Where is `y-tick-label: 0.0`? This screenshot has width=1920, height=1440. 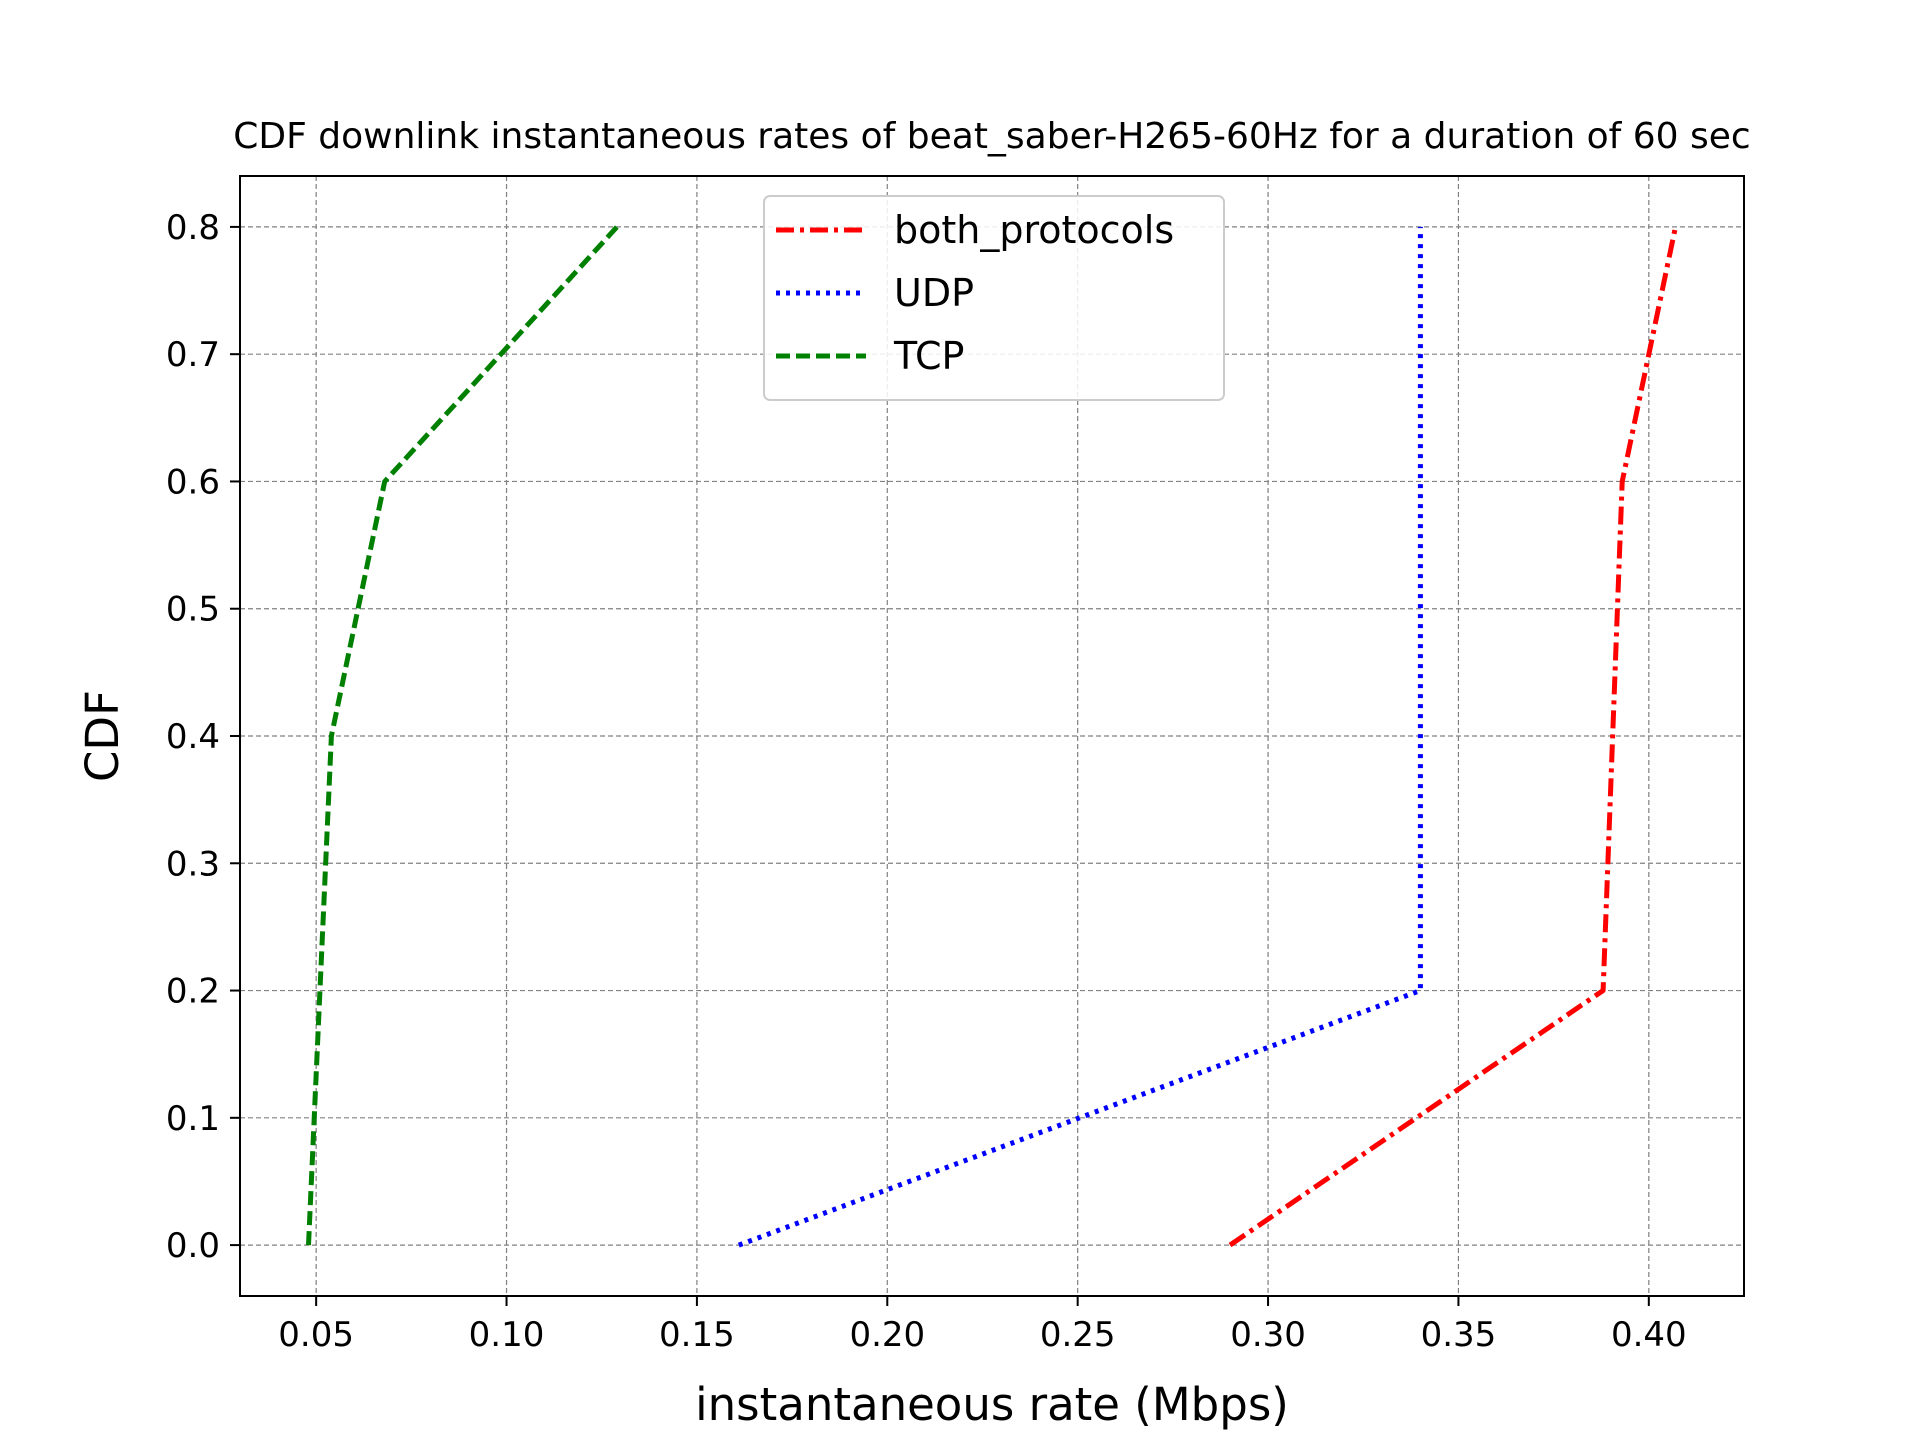 y-tick-label: 0.0 is located at coordinates (193, 1246).